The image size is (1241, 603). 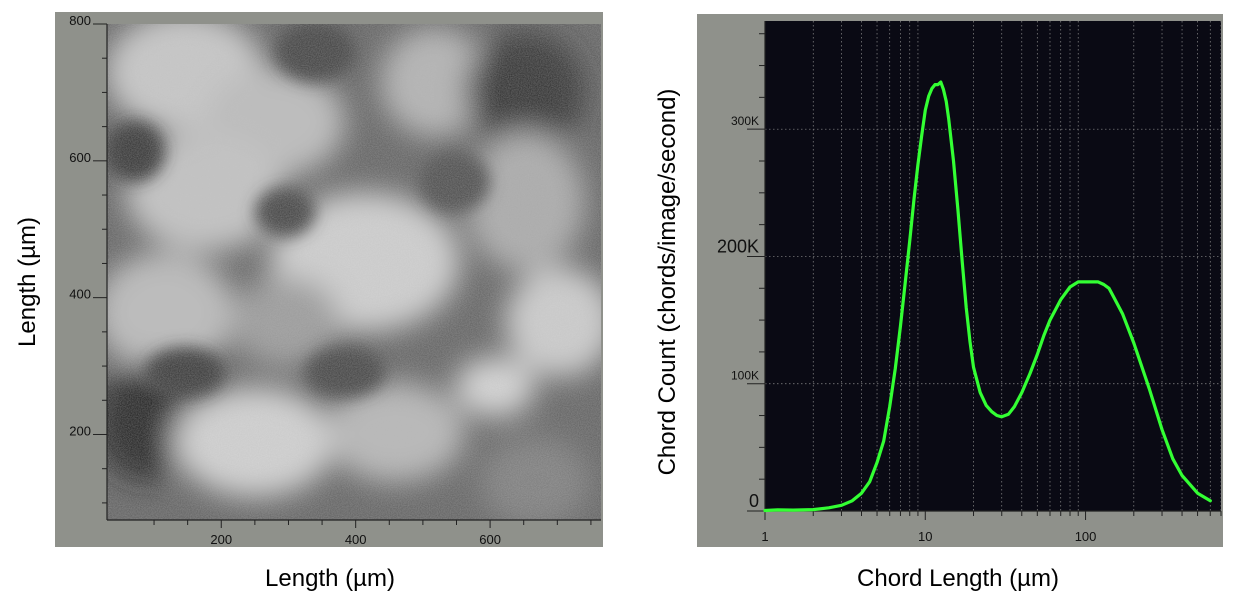 I want to click on y-tick-label: 0, so click(x=754, y=501).